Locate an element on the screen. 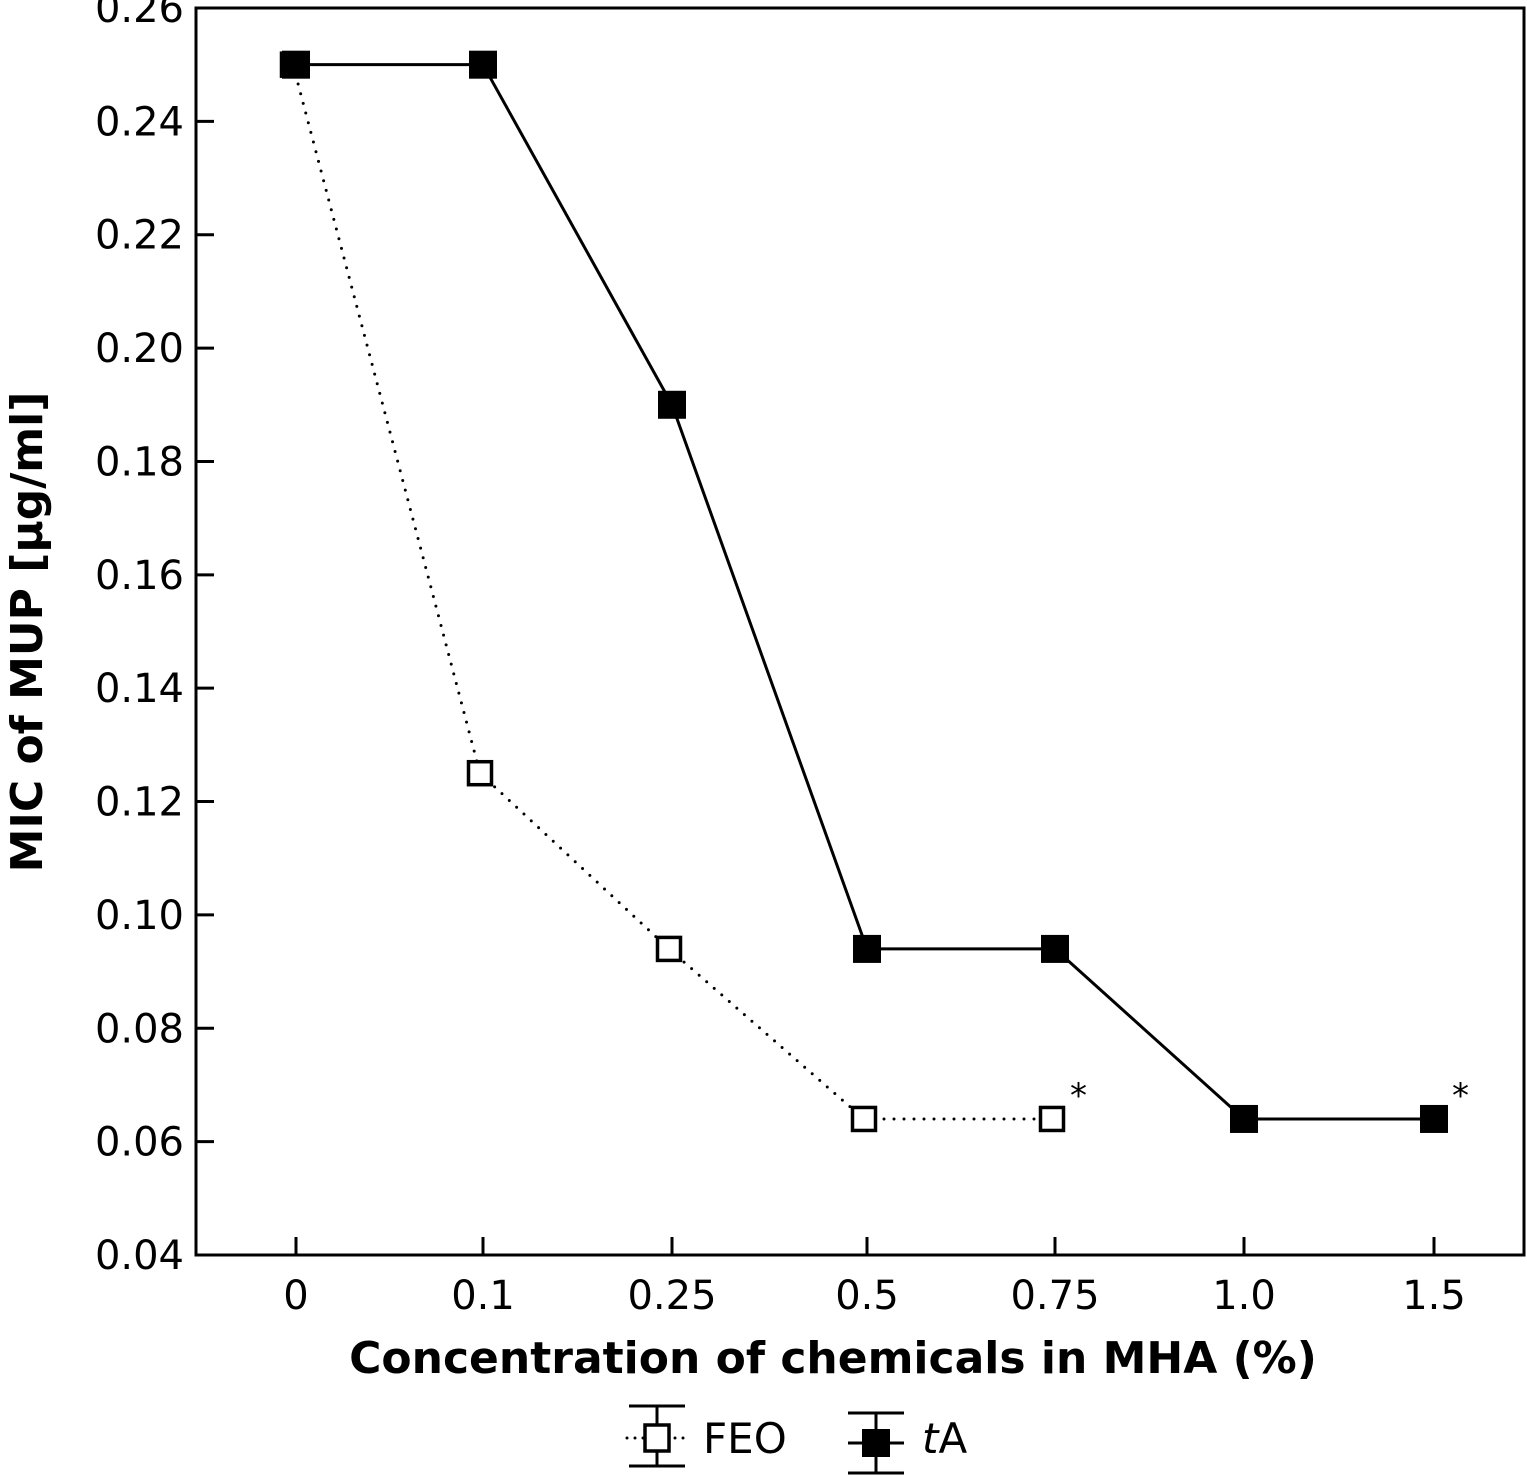 The image size is (1527, 1477). filled-square-errorbar-icon is located at coordinates (876, 1443).